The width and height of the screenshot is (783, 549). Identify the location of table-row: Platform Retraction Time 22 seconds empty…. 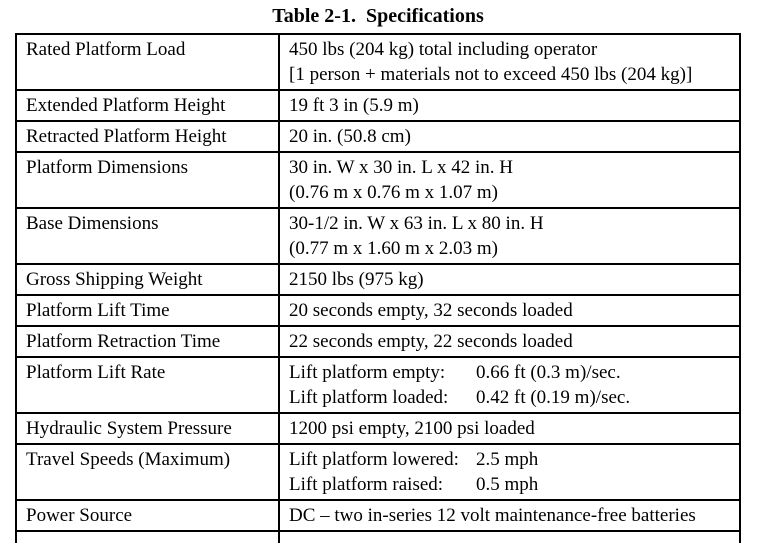
(378, 342).